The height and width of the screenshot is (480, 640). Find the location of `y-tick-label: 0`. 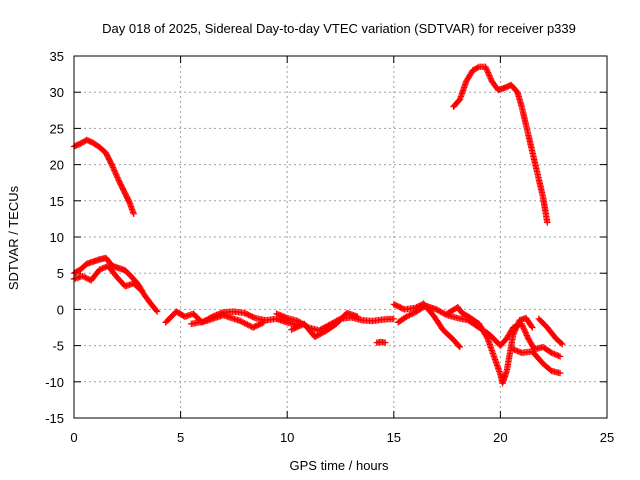

y-tick-label: 0 is located at coordinates (60, 309).